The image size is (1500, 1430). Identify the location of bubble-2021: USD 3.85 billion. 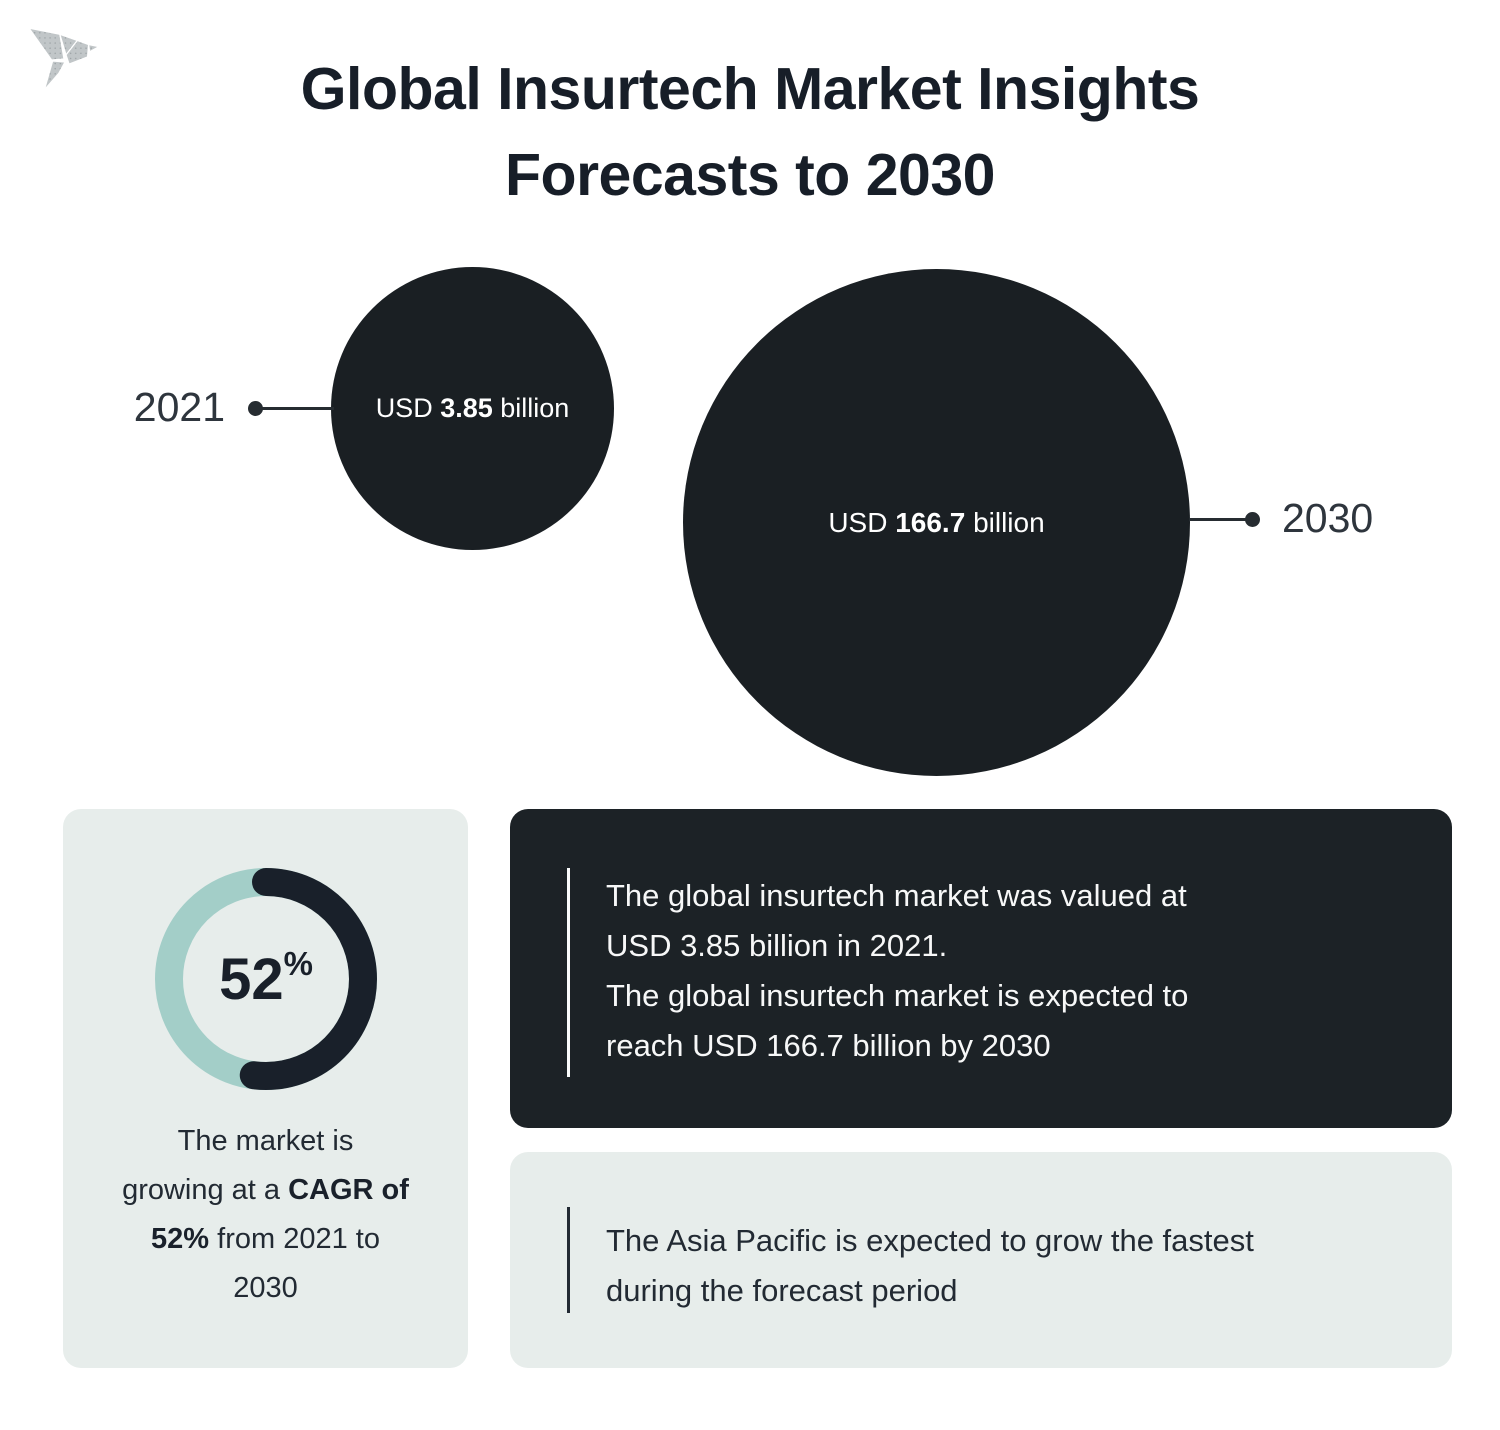
(472, 408).